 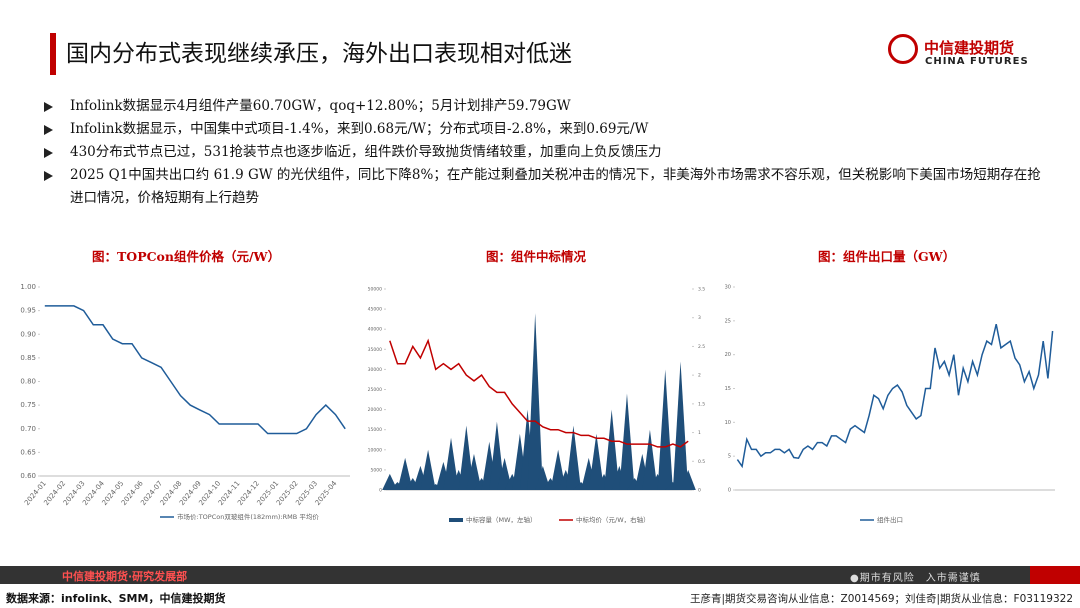 What do you see at coordinates (699, 491) in the screenshot?
I see `y2-tick-label: 0` at bounding box center [699, 491].